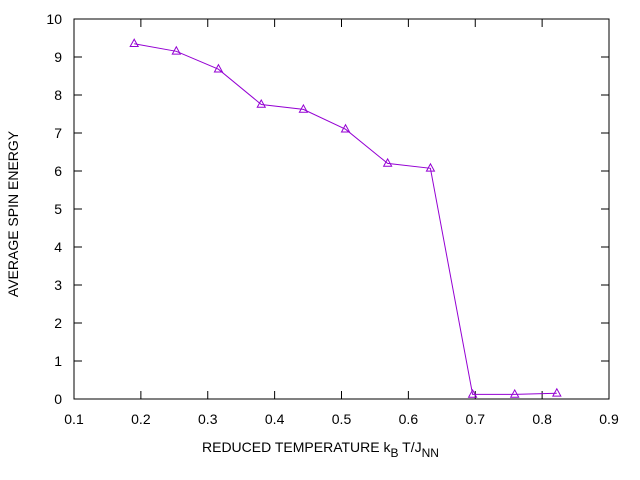 The width and height of the screenshot is (640, 480). What do you see at coordinates (342, 419) in the screenshot?
I see `x-tick-label: 0.5` at bounding box center [342, 419].